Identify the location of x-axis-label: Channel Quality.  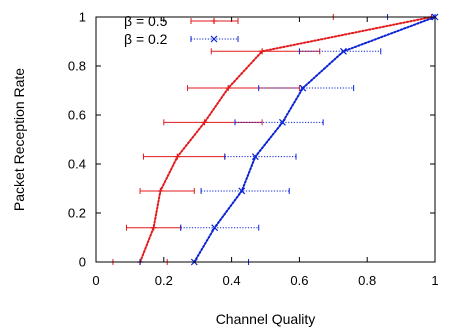
(266, 319).